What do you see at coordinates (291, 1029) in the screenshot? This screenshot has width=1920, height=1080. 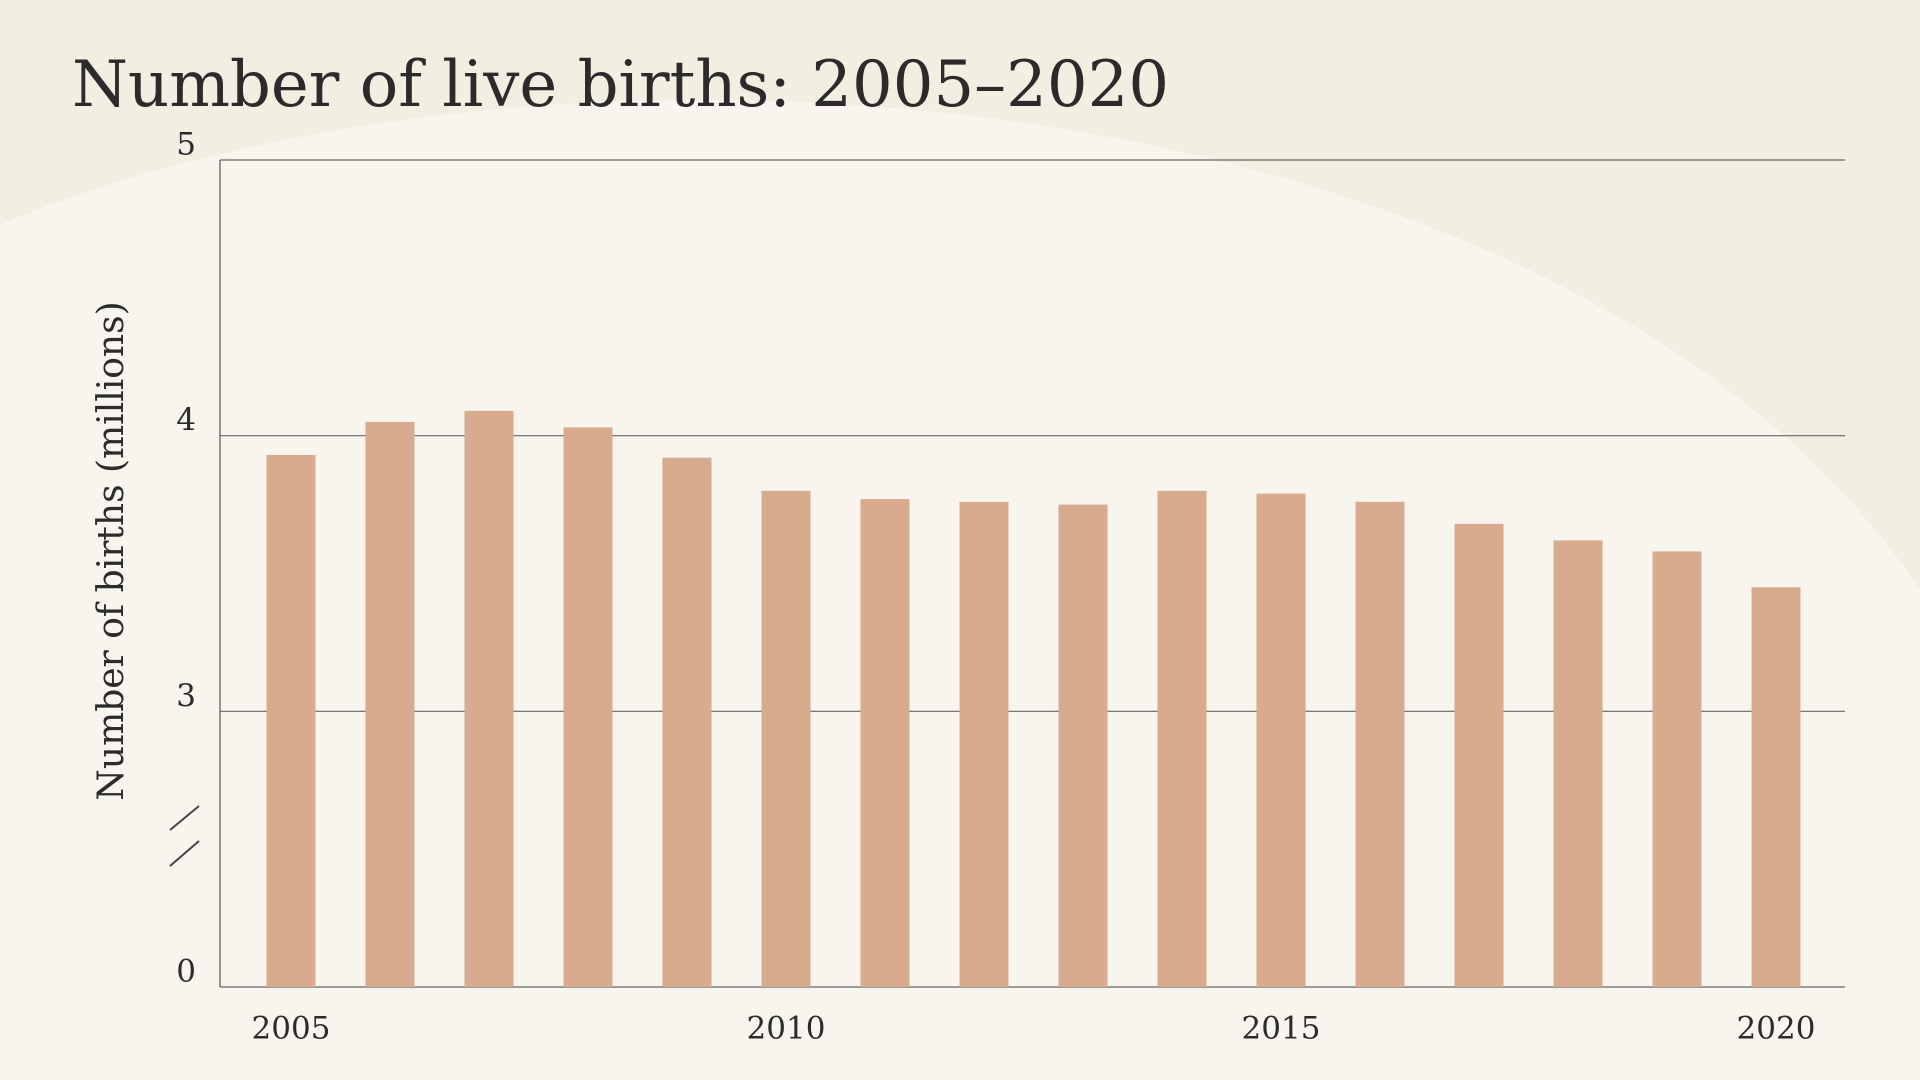 I see `x-tick-label: 2005` at bounding box center [291, 1029].